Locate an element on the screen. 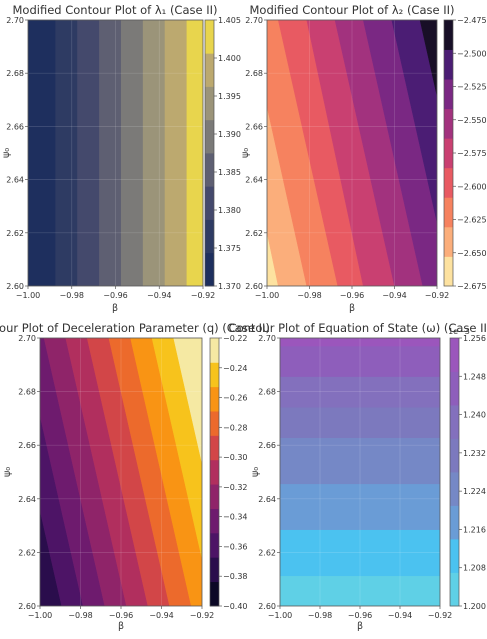 This screenshot has width=487, height=639. colorbar-tick-label: −2.675 is located at coordinates (472, 286).